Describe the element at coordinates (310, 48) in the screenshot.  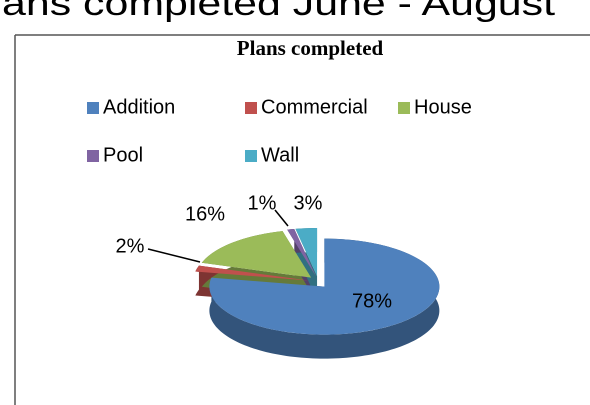
I see `chart-title: Plans completed` at that location.